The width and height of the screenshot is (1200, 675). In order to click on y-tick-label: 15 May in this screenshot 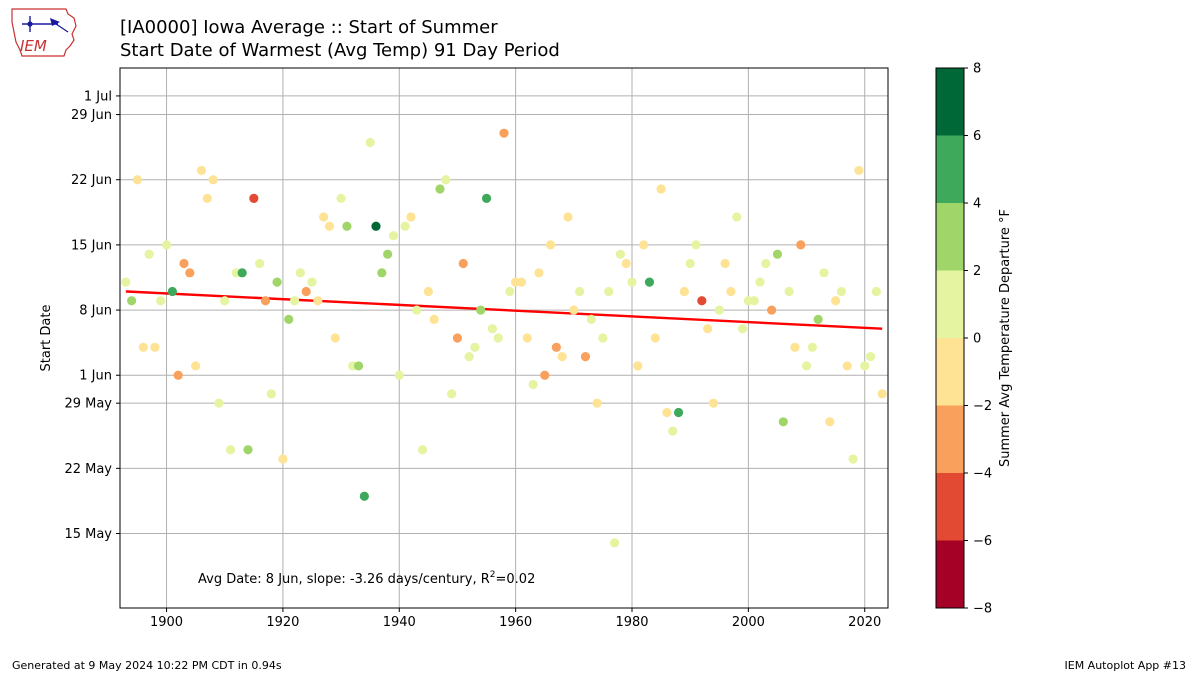, I will do `click(88, 534)`.